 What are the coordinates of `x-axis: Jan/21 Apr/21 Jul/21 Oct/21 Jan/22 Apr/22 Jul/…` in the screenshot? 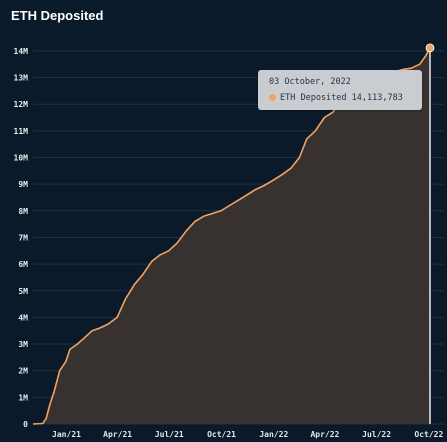 It's located at (247, 434).